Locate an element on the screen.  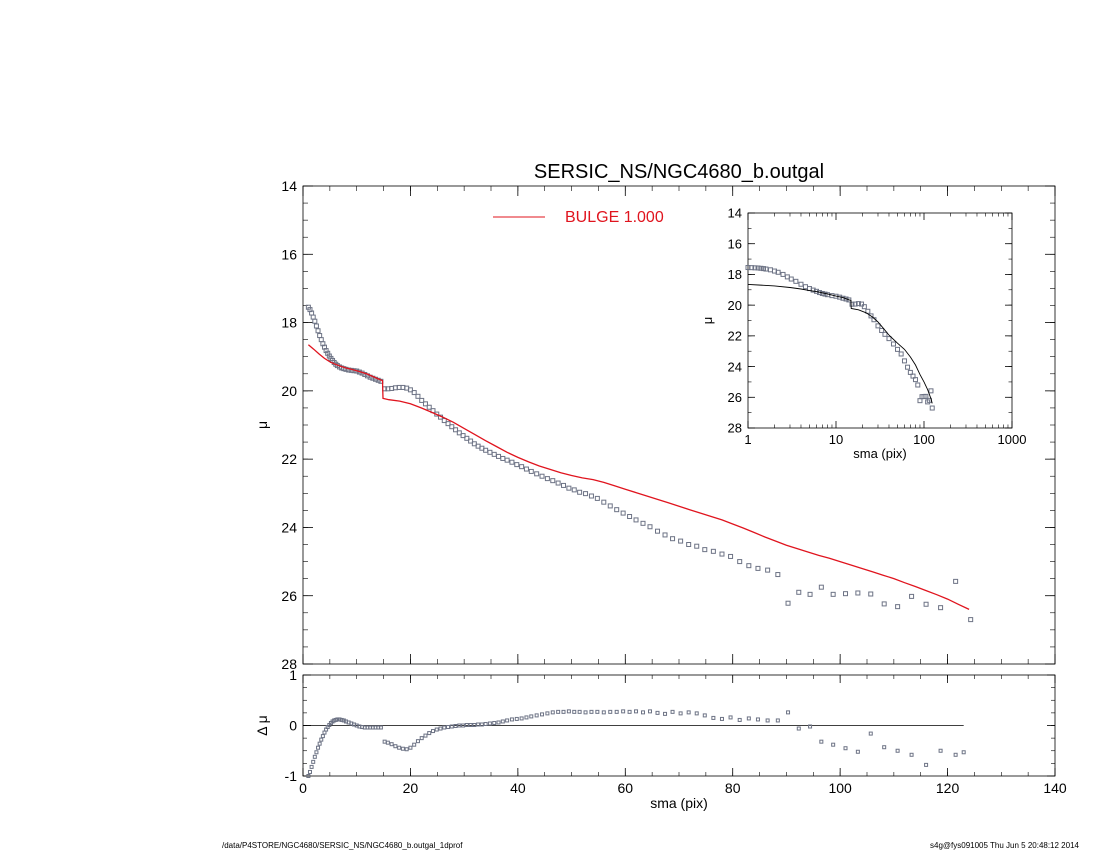
main-y-tick-label: 28 is located at coordinates (289, 664).